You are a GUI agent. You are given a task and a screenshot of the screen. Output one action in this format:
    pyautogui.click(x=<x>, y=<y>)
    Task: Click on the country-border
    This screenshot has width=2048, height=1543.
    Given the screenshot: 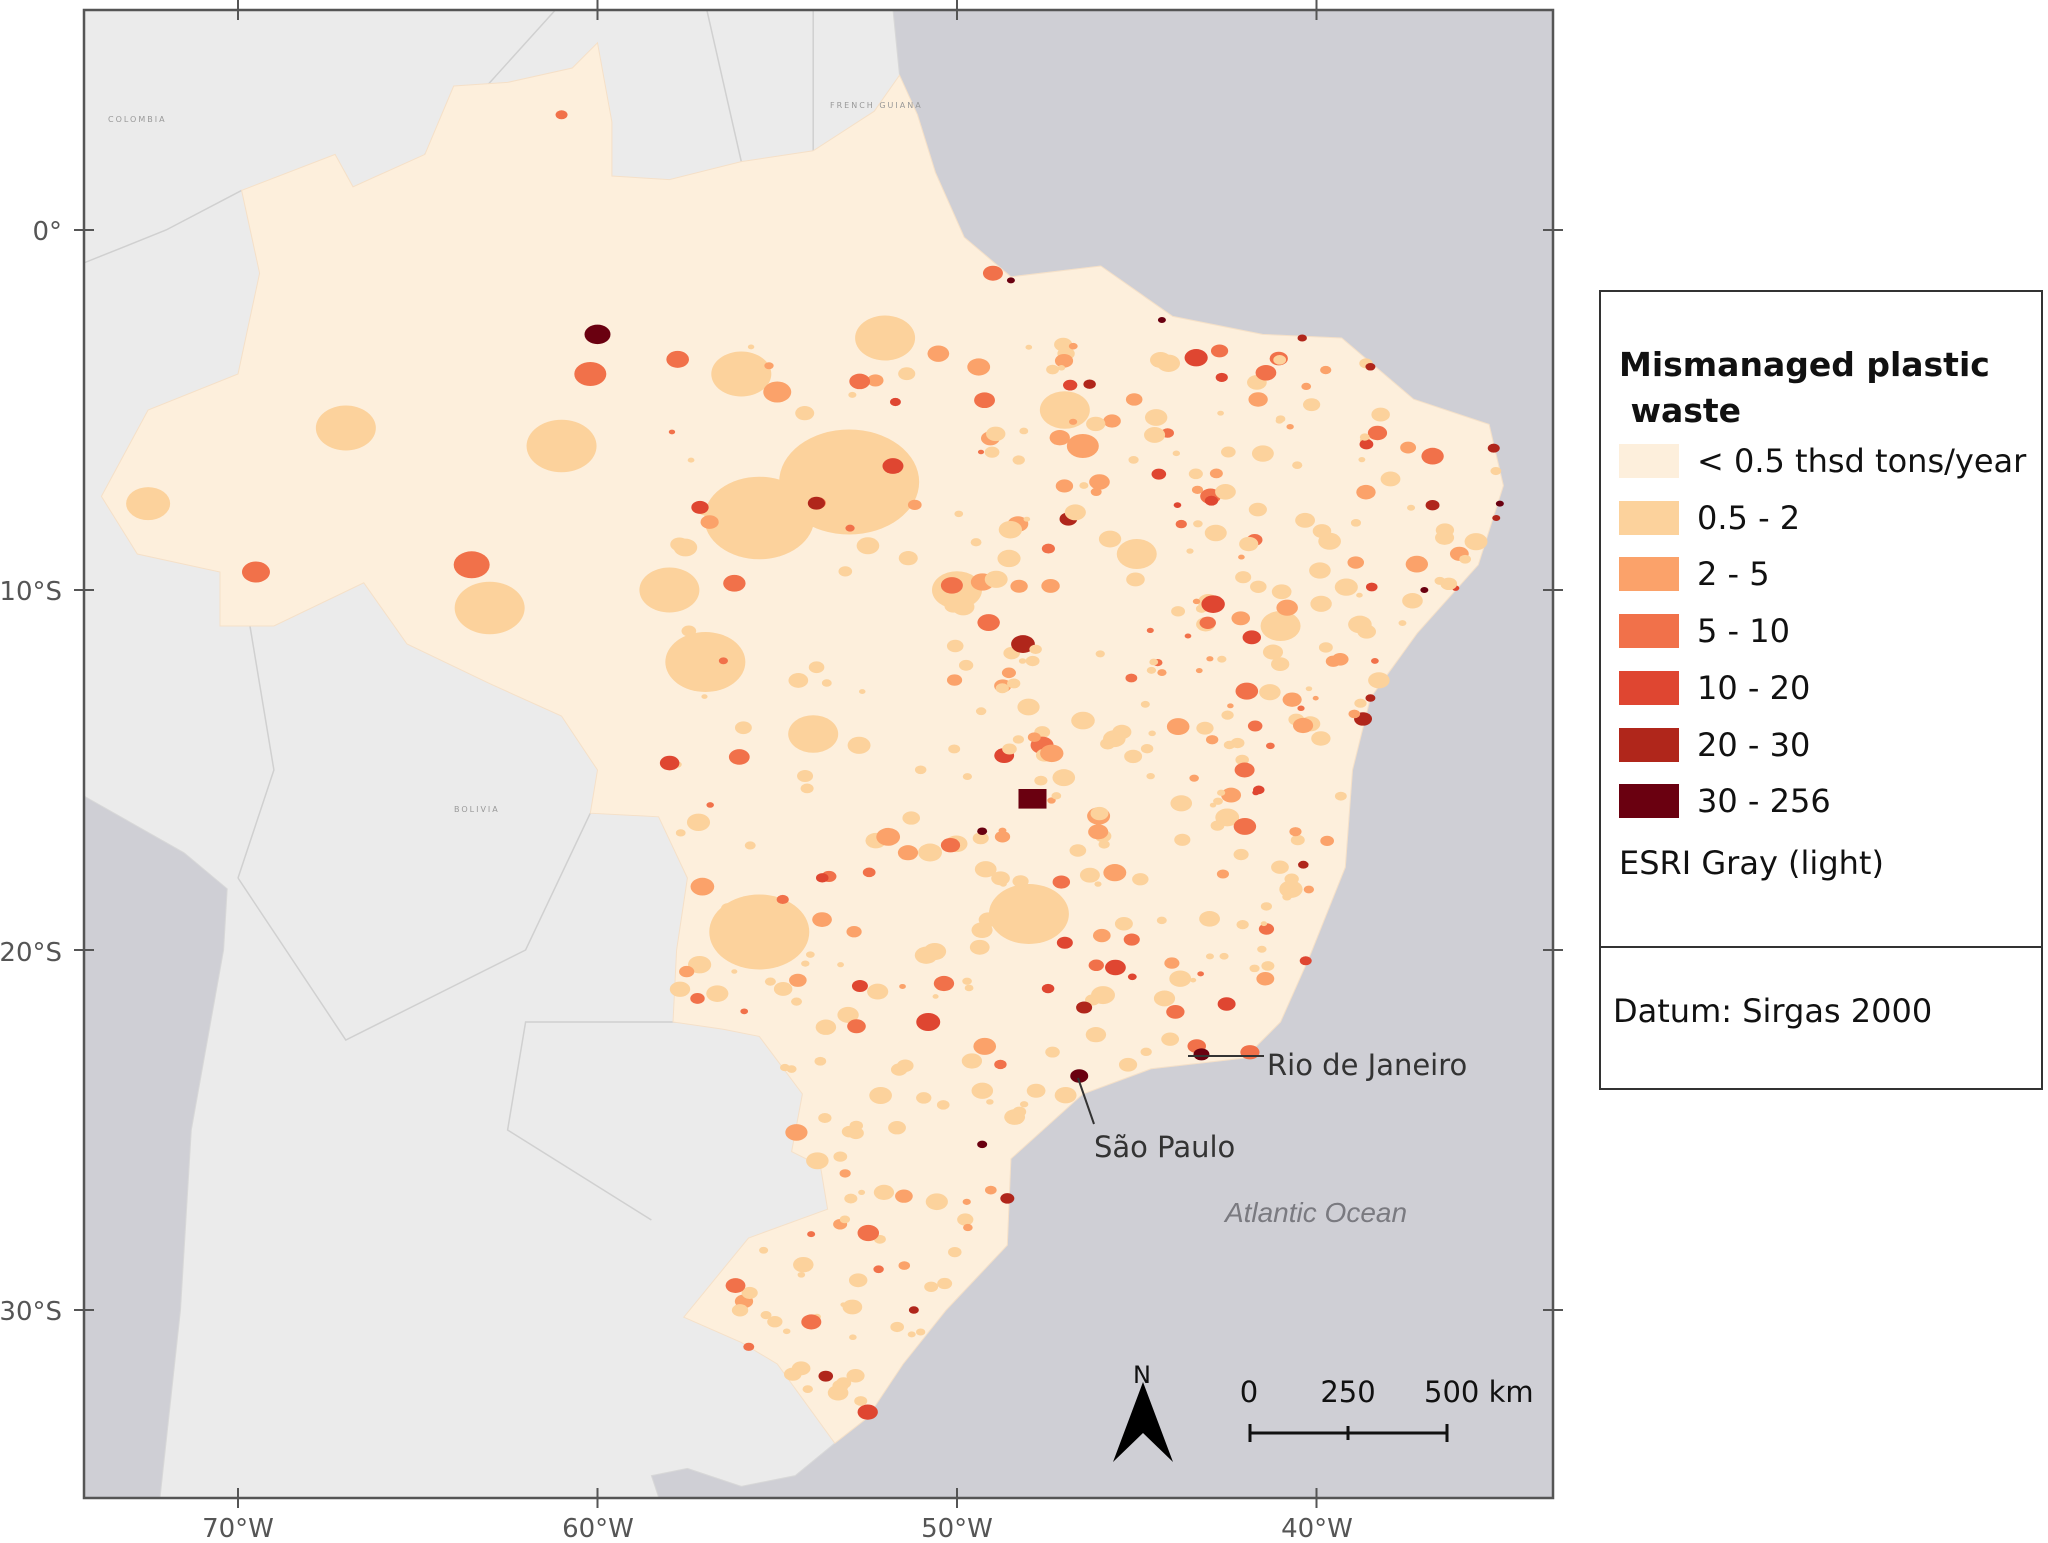 What is the action you would take?
    pyautogui.click(x=591, y=1121)
    